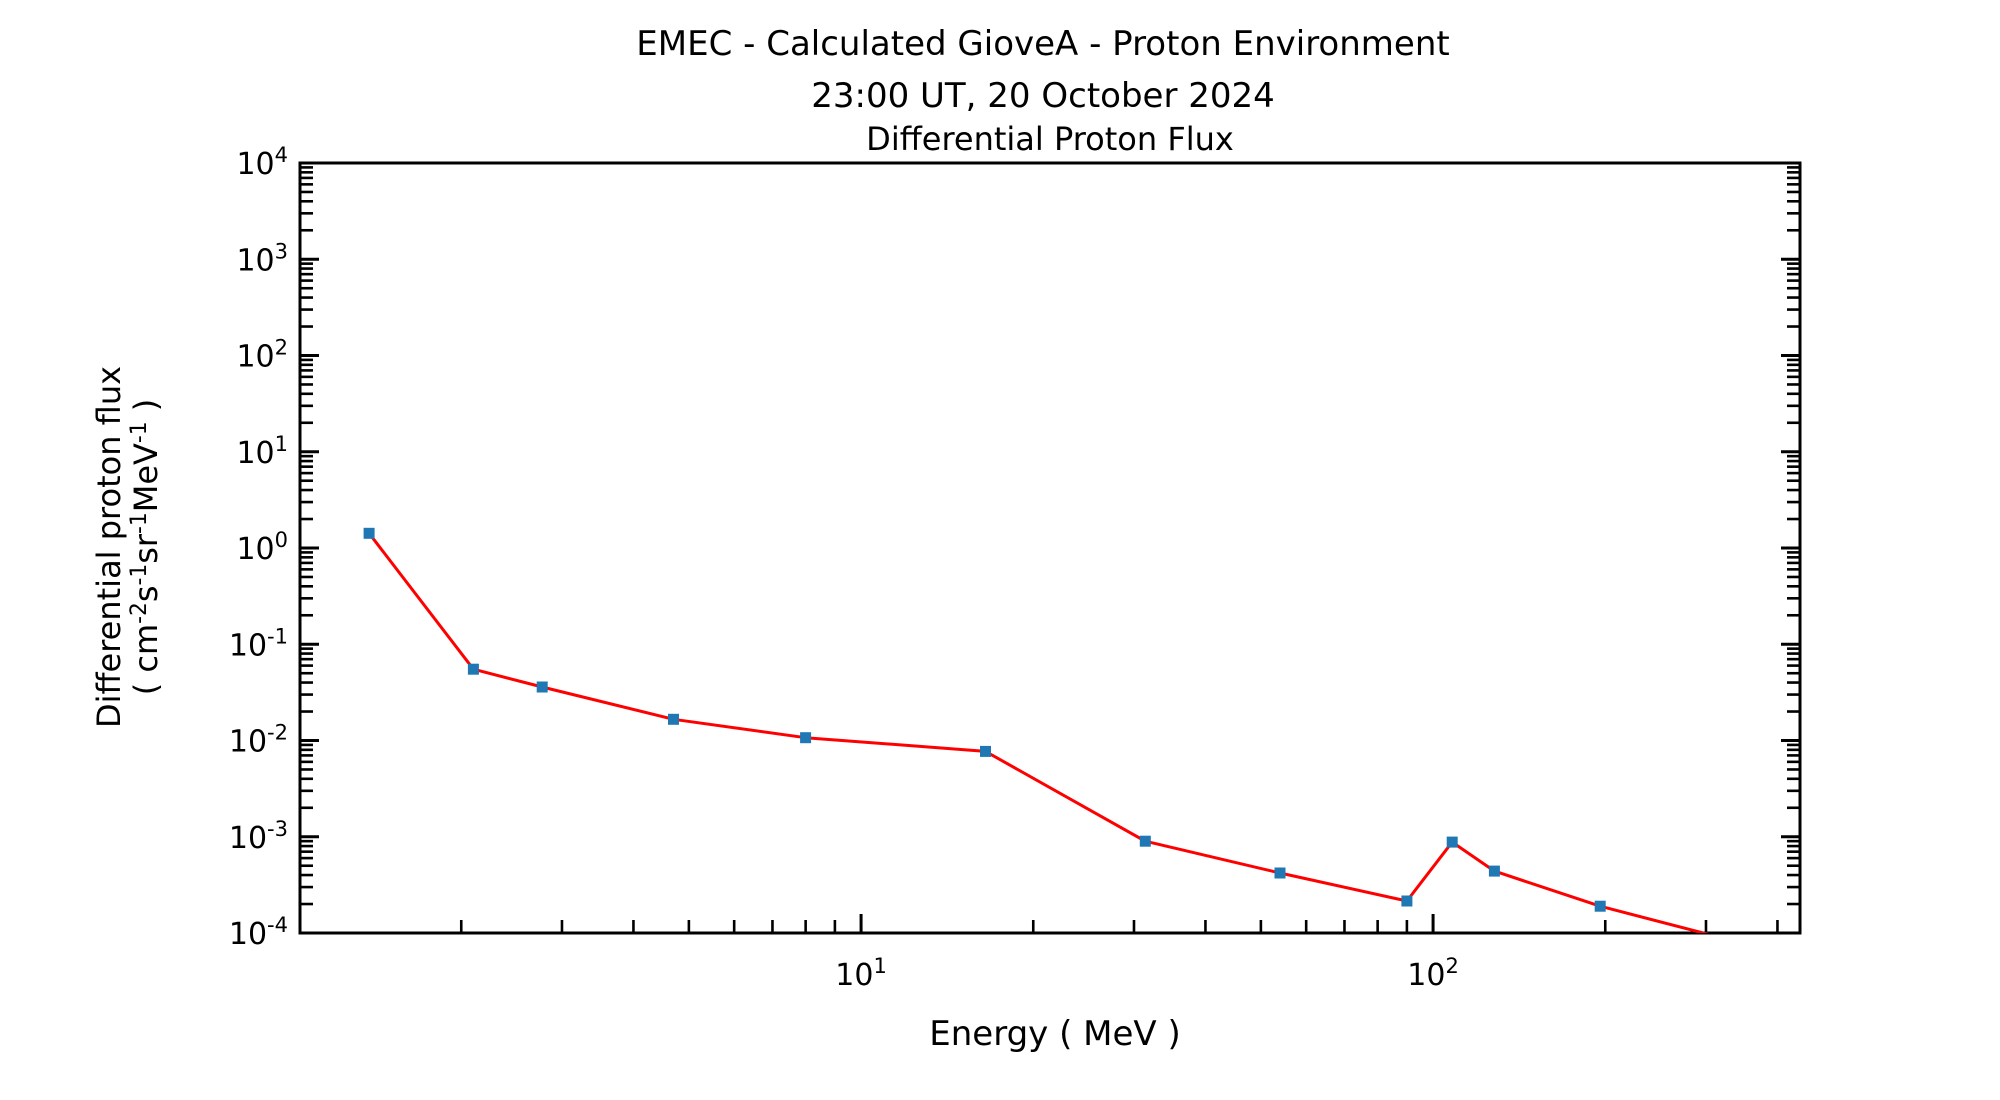 The height and width of the screenshot is (1100, 2000). I want to click on x-tick-label: 102, so click(1433, 973).